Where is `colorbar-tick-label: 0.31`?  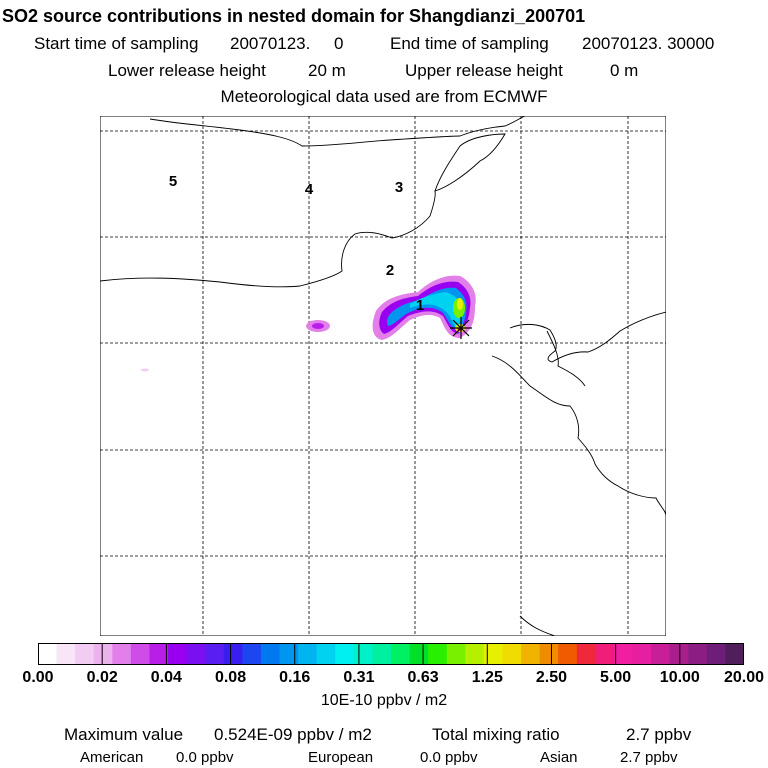 colorbar-tick-label: 0.31 is located at coordinates (359, 677).